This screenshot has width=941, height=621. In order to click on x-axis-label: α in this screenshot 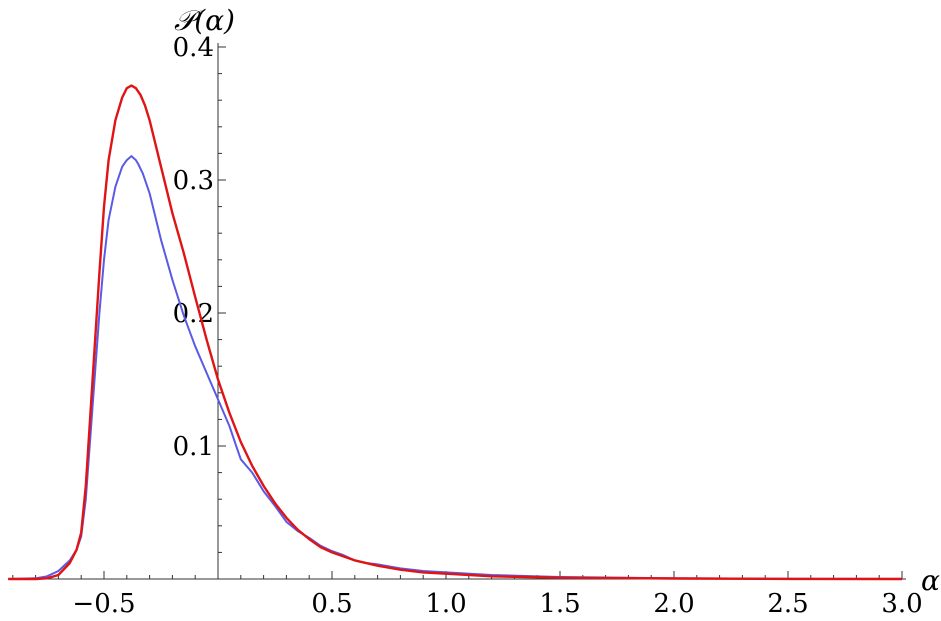, I will do `click(930, 580)`.